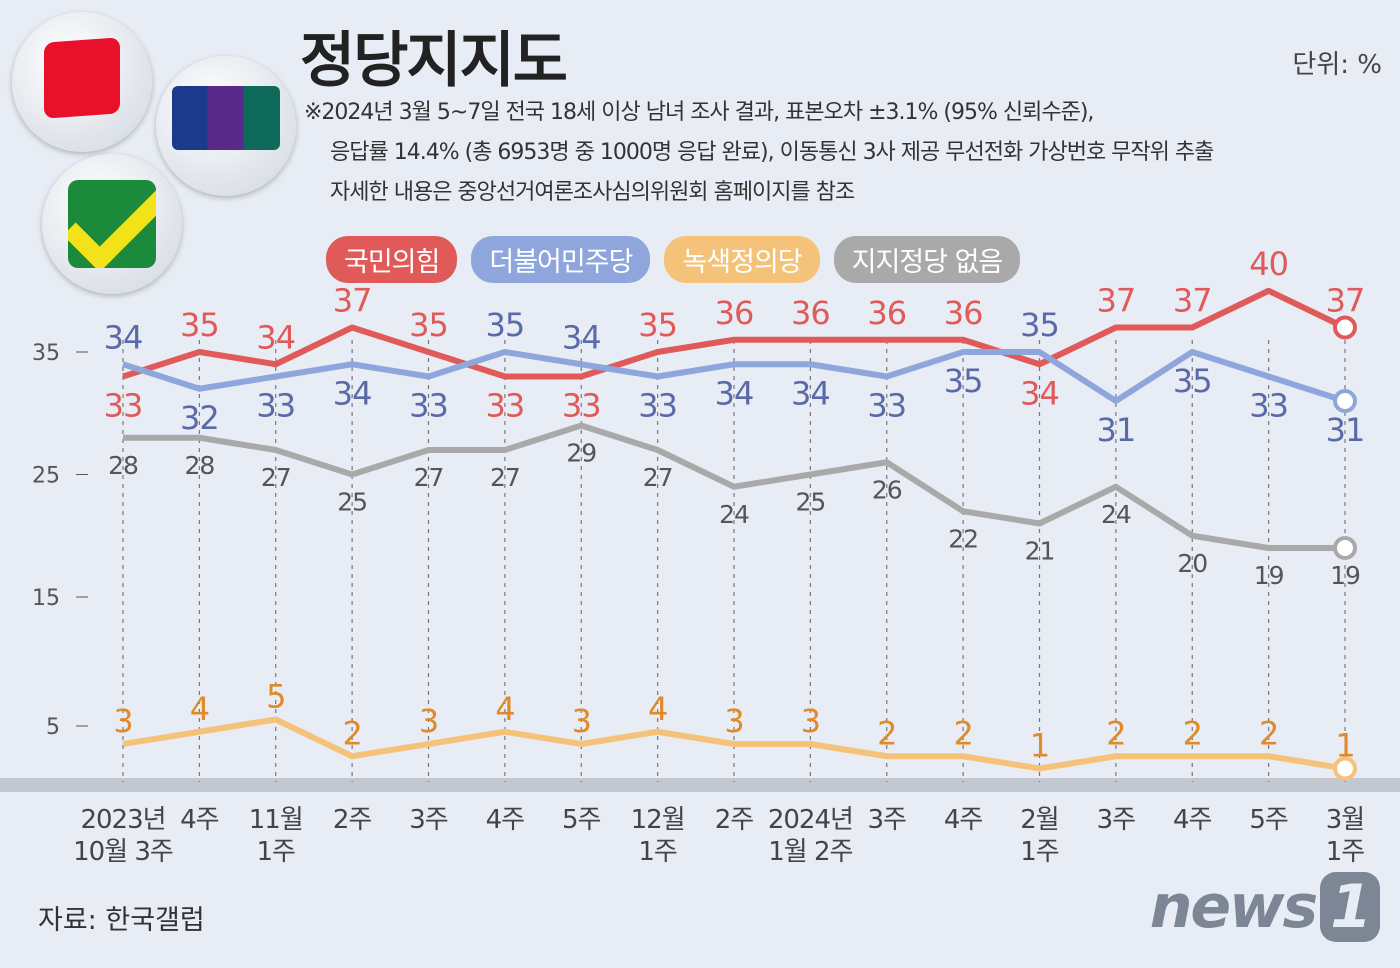  What do you see at coordinates (226, 126) in the screenshot?
I see `party-logo-dp` at bounding box center [226, 126].